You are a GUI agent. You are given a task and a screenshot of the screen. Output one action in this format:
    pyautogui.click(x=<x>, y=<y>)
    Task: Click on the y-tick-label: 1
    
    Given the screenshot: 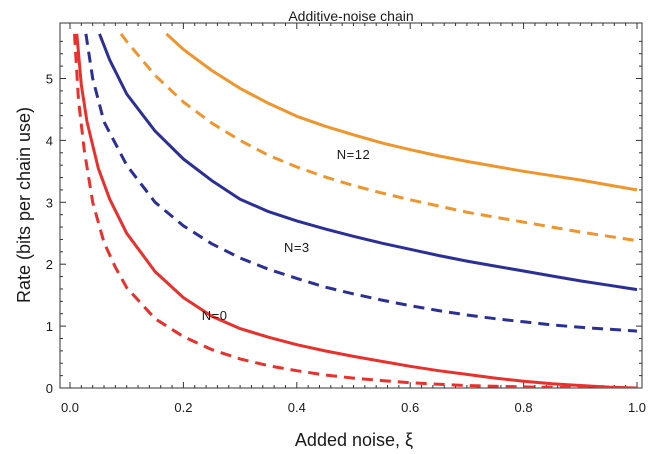 What is the action you would take?
    pyautogui.click(x=49, y=326)
    